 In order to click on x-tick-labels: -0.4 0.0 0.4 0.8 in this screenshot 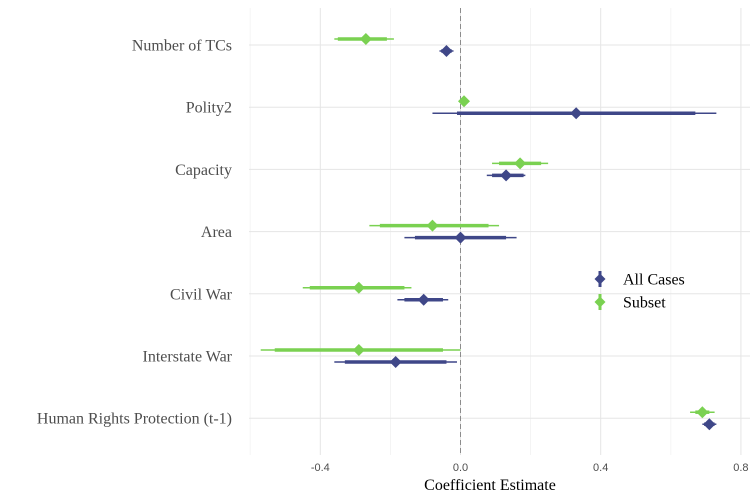, I will do `click(530, 468)`.